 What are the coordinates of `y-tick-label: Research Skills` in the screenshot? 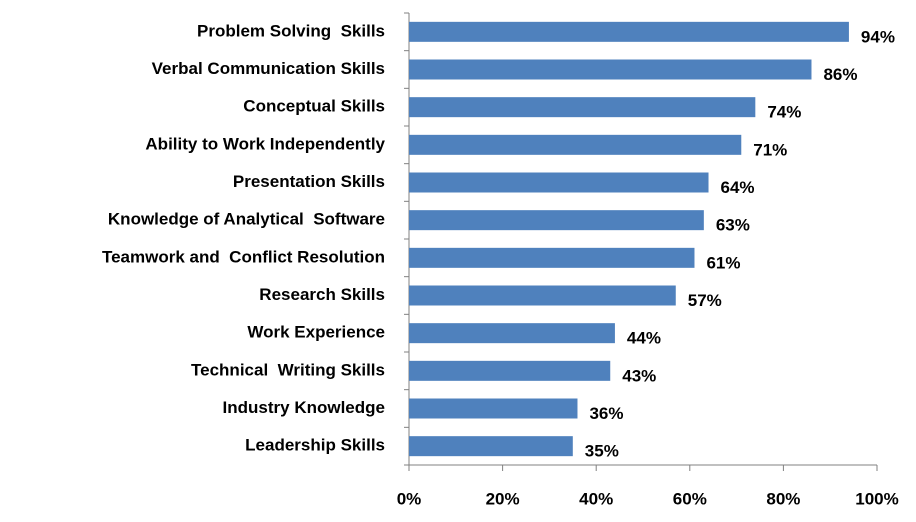 It's located at (322, 294).